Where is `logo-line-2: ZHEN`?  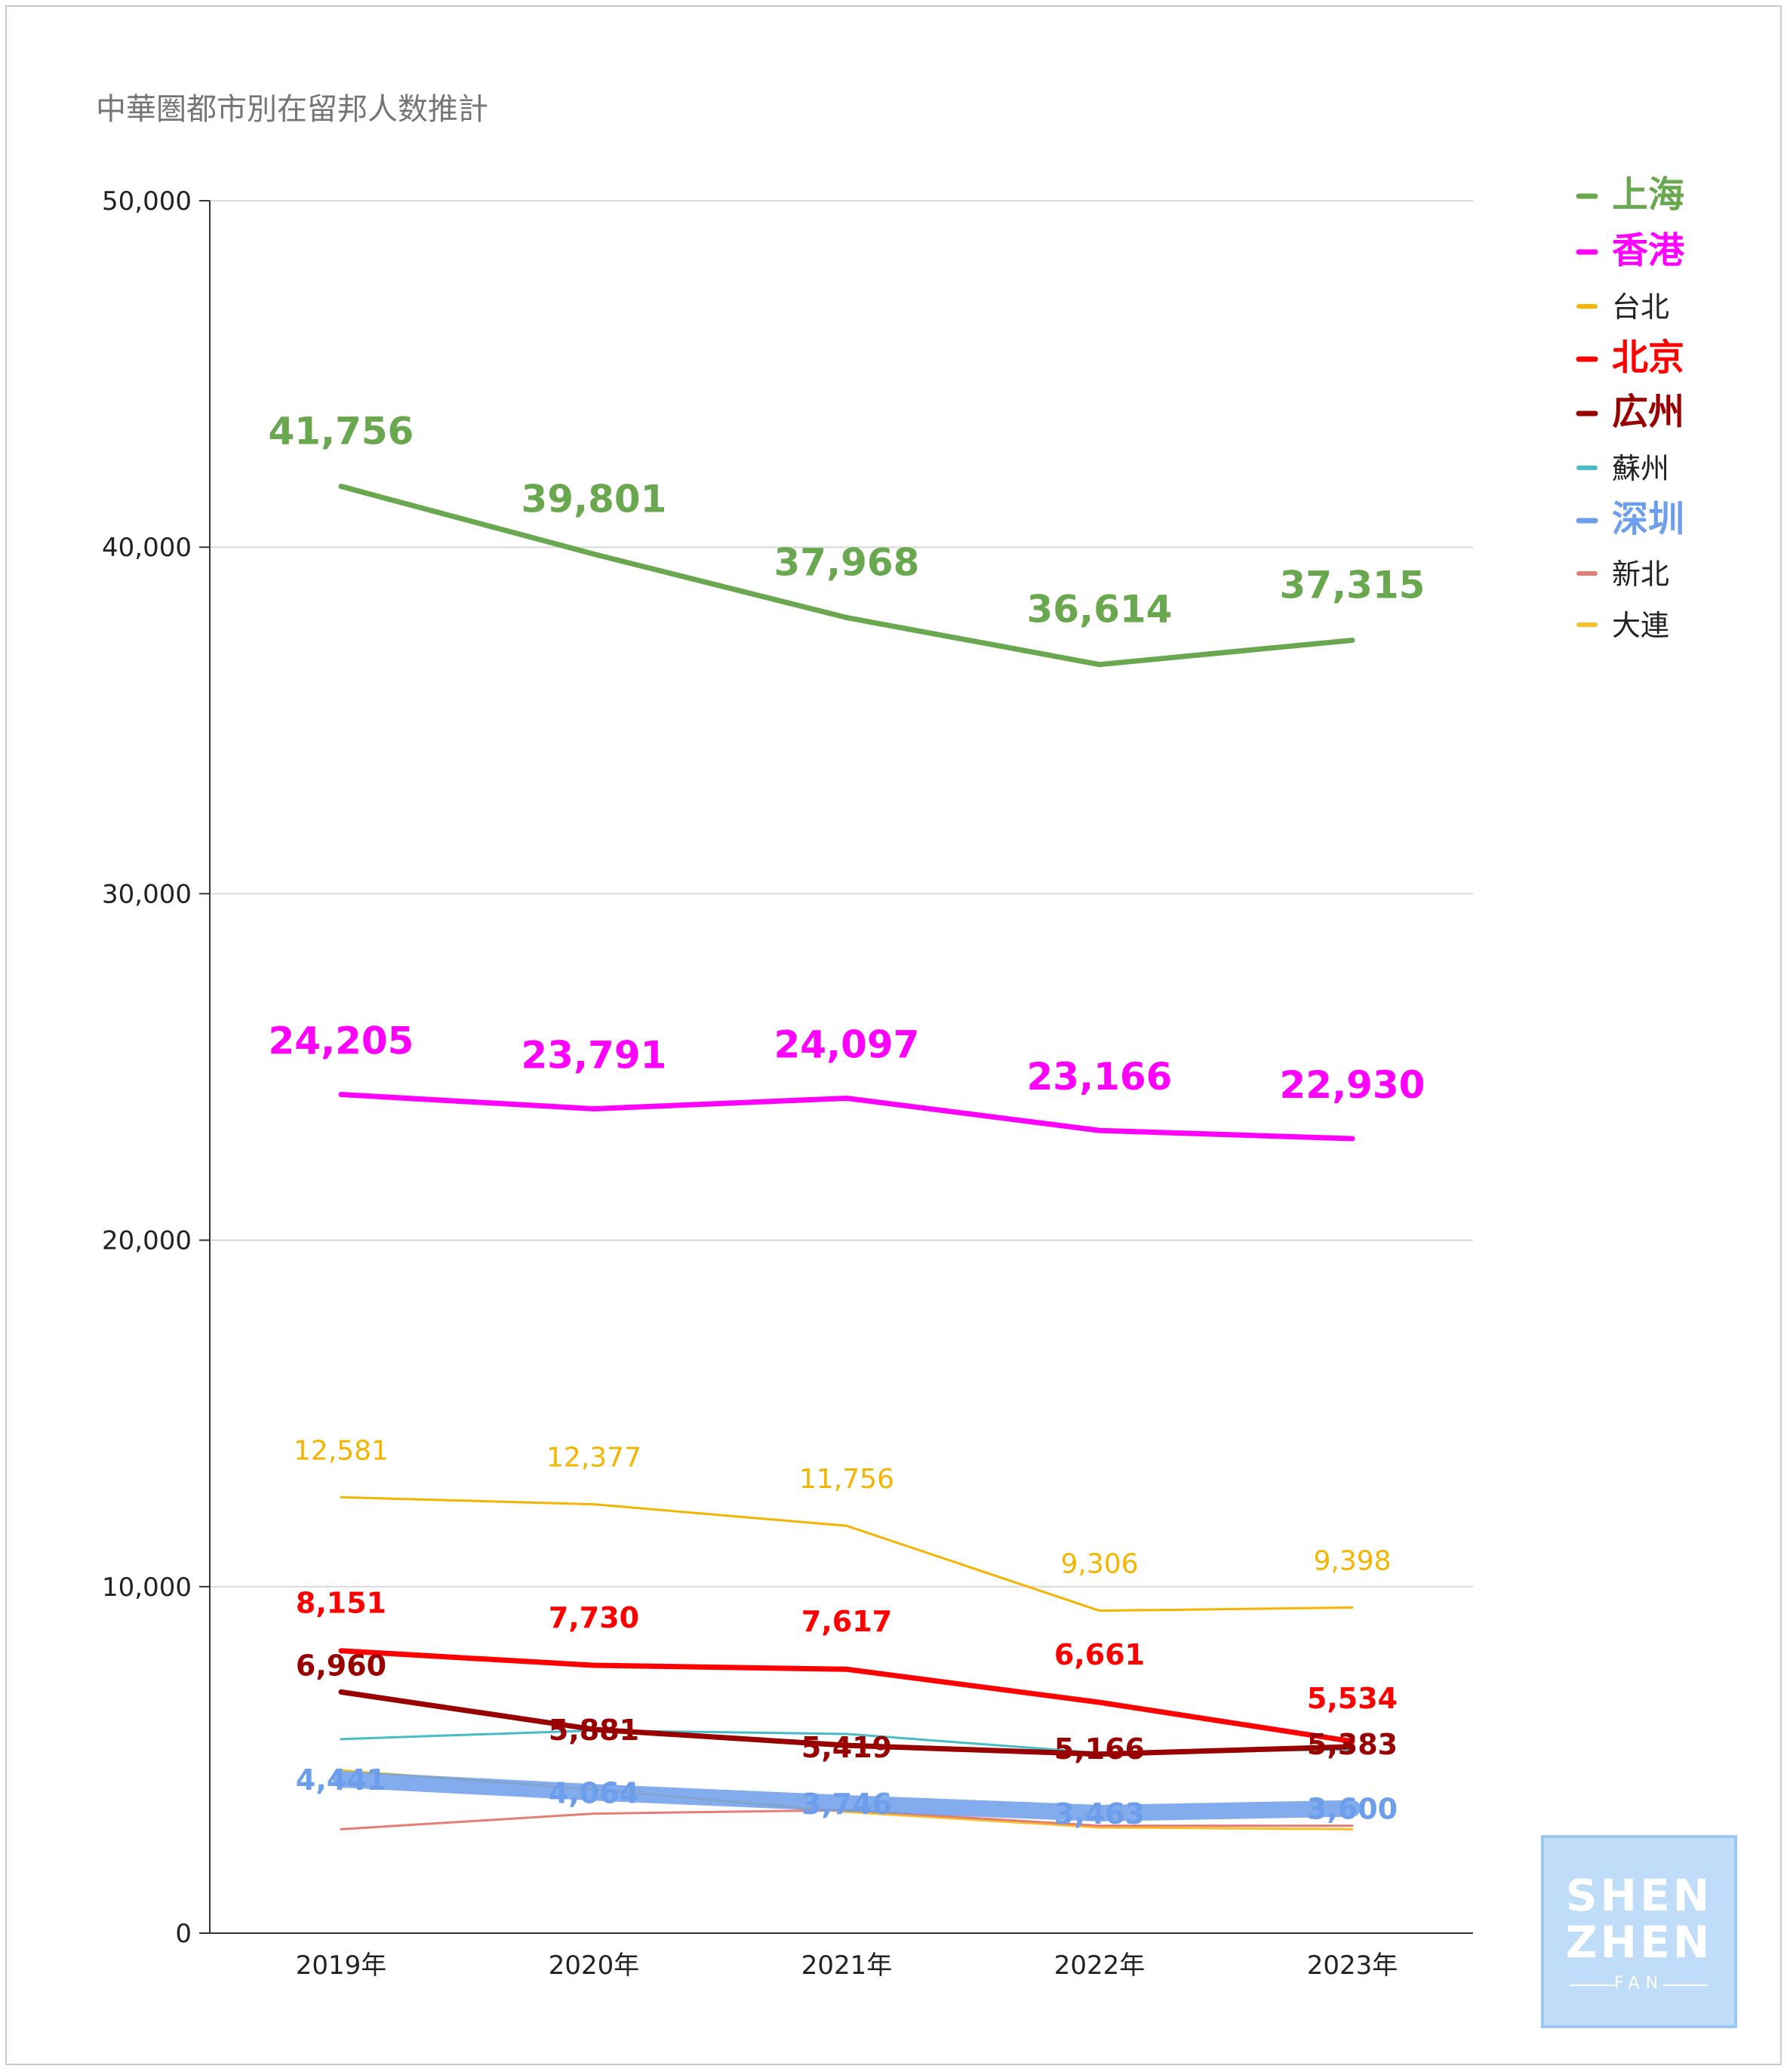 logo-line-2: ZHEN is located at coordinates (1639, 1942).